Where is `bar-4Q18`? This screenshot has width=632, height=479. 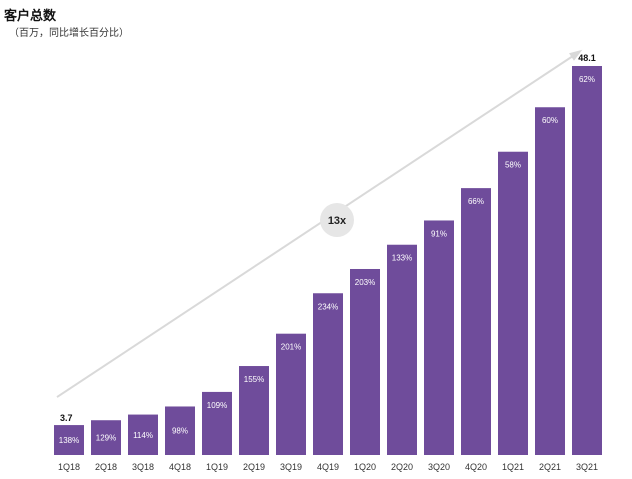 bar-4Q18 is located at coordinates (180, 430).